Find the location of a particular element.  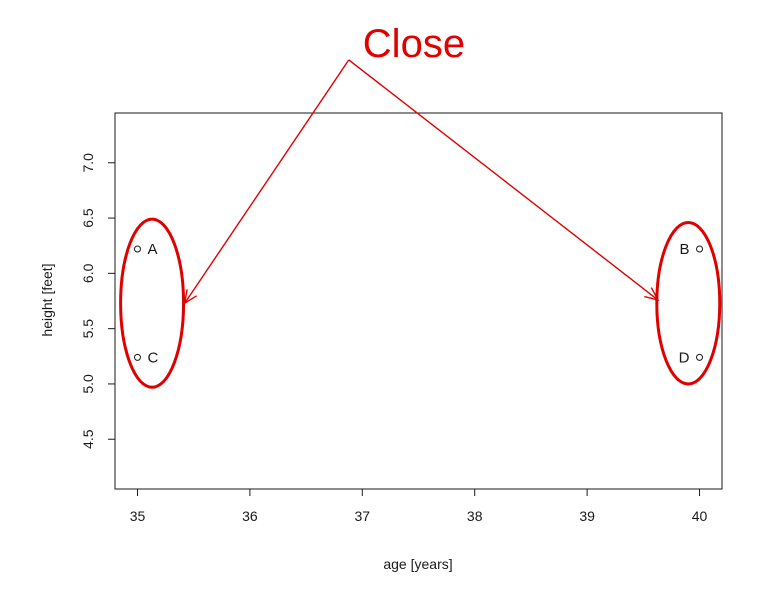

x-tick-label: 37 is located at coordinates (363, 516).